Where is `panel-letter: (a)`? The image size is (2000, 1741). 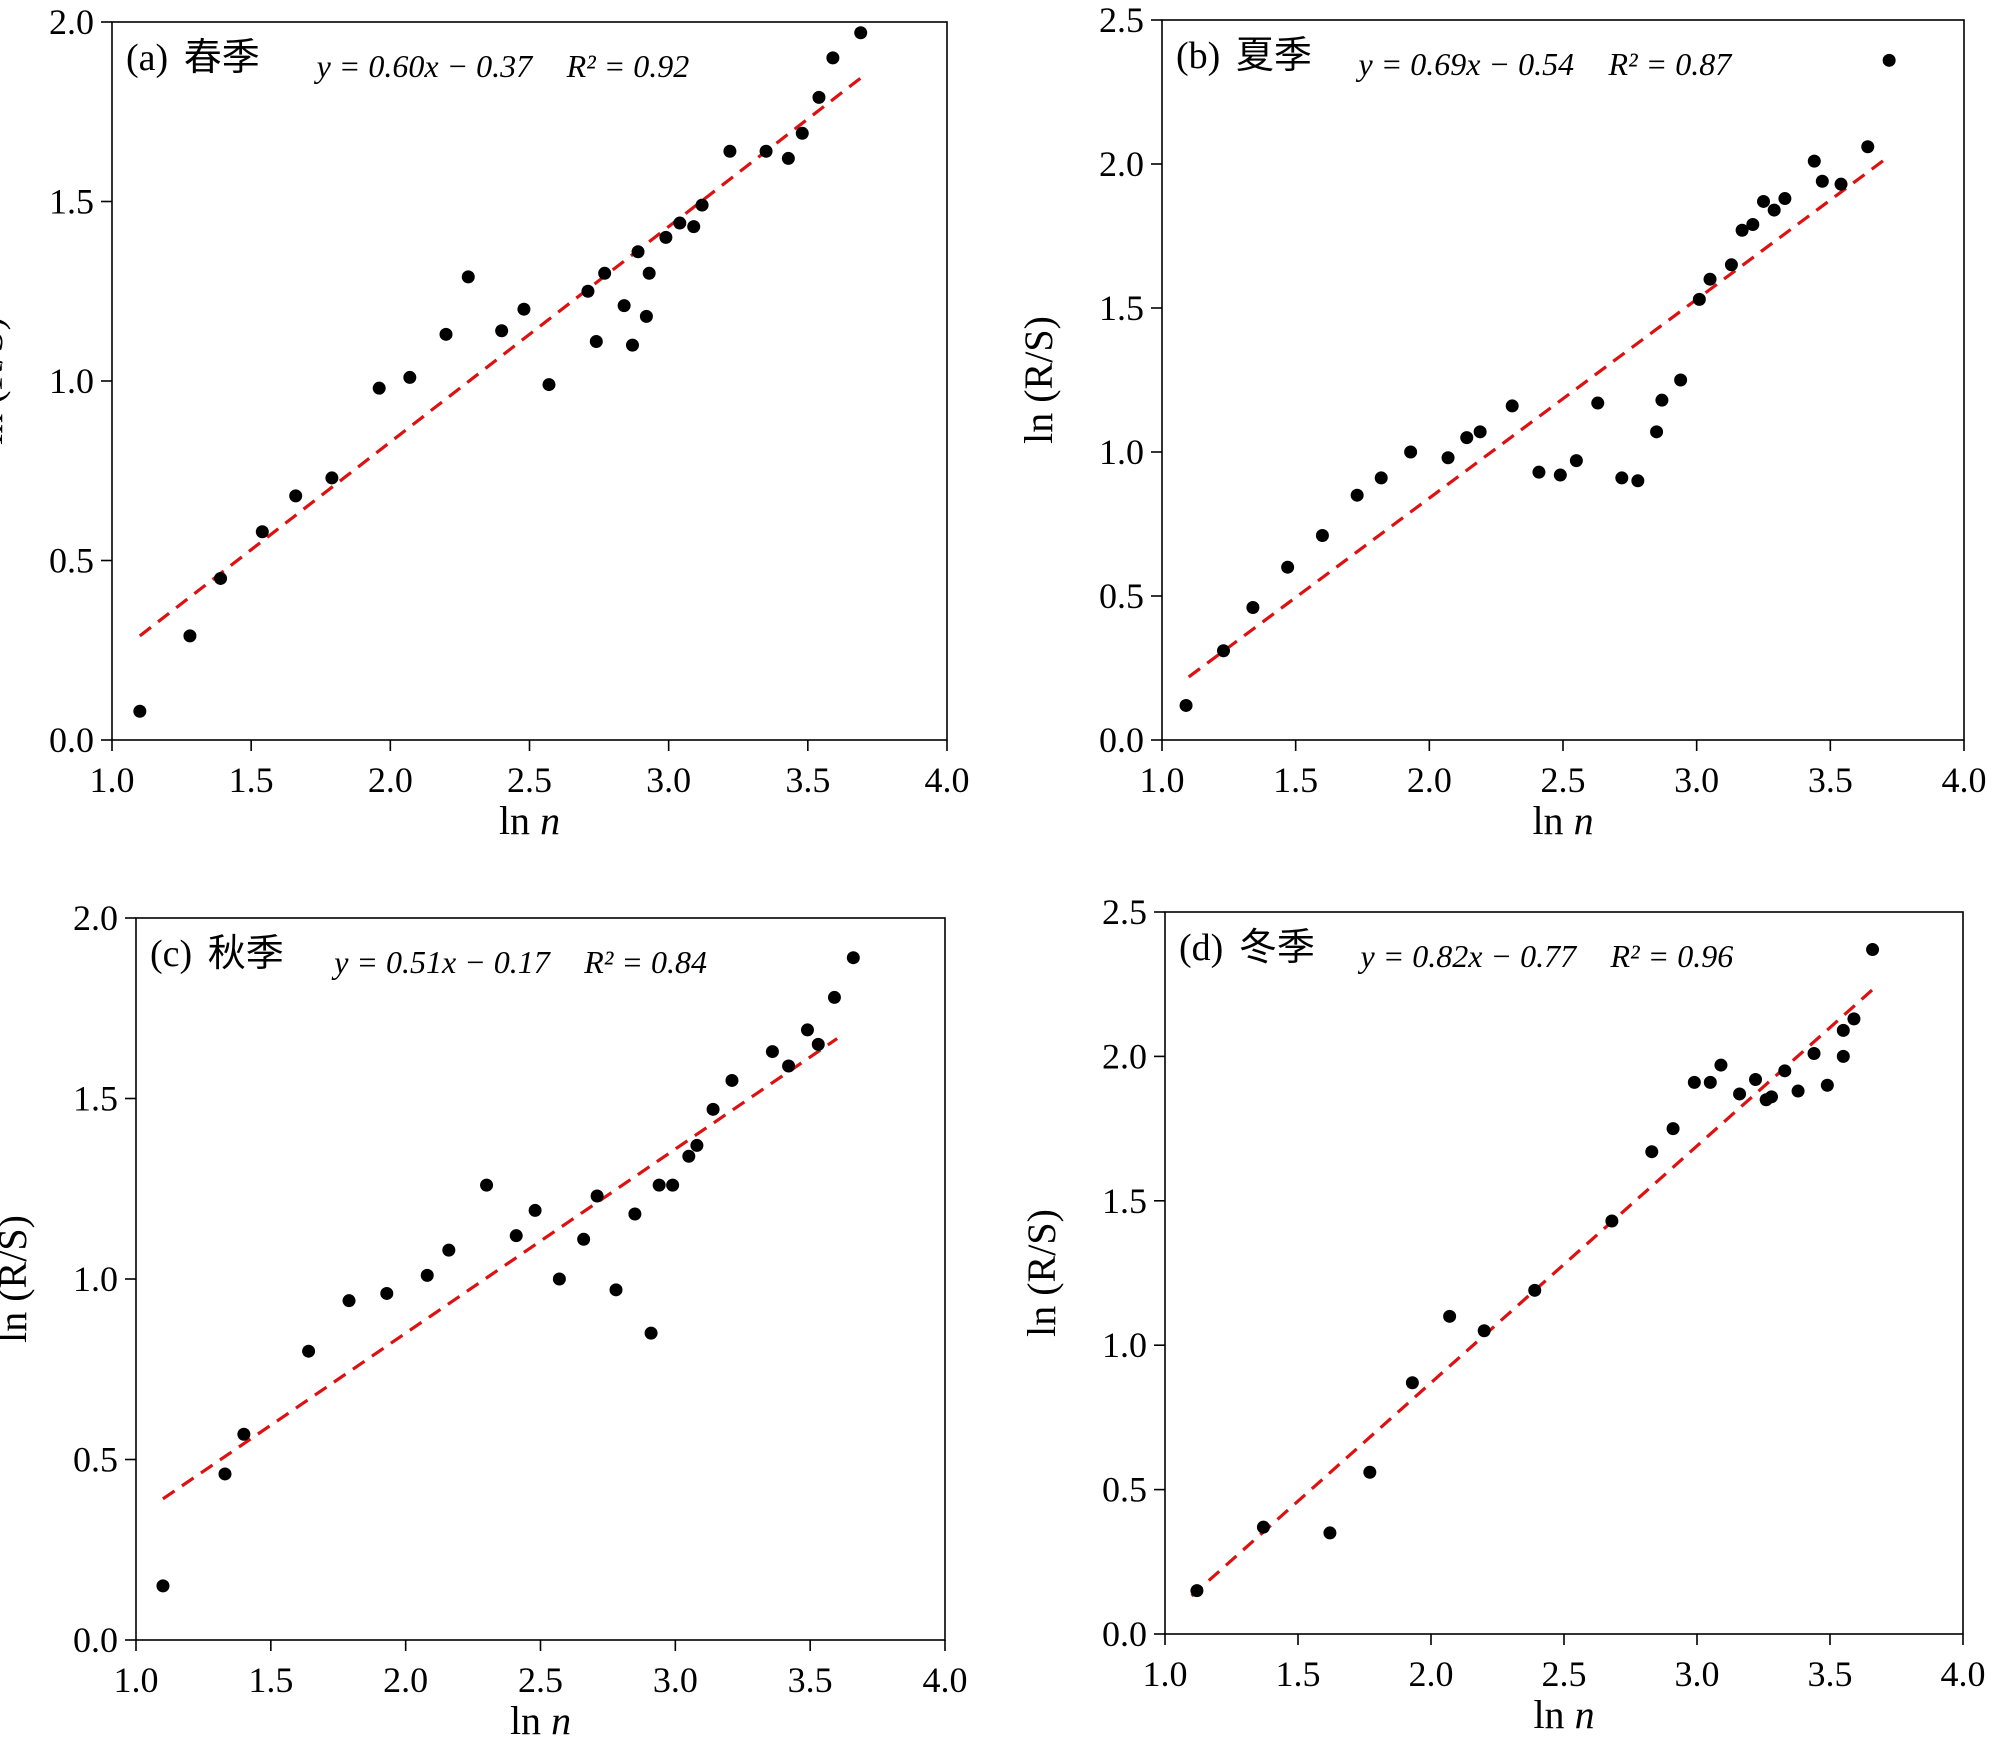 panel-letter: (a) is located at coordinates (152, 58).